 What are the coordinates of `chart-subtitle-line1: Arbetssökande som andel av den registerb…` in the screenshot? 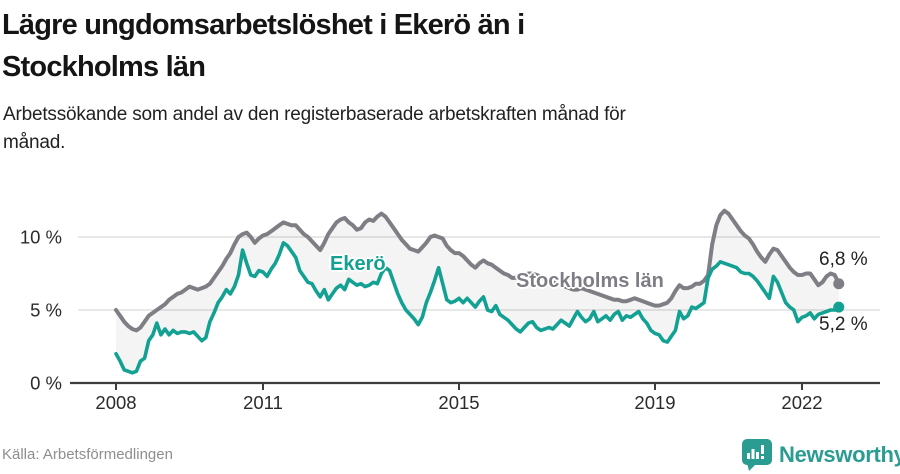 It's located at (314, 114).